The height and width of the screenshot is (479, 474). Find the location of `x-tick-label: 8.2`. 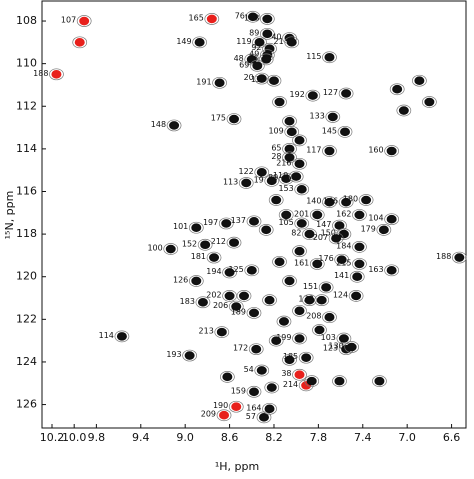

x-tick-label: 8.2 is located at coordinates (274, 437).